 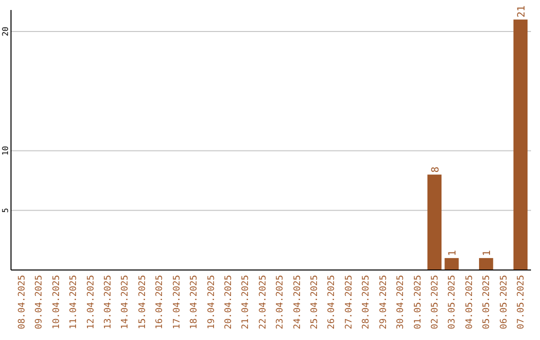 I want to click on x-tick-label: 21.04.2025, so click(x=246, y=302).